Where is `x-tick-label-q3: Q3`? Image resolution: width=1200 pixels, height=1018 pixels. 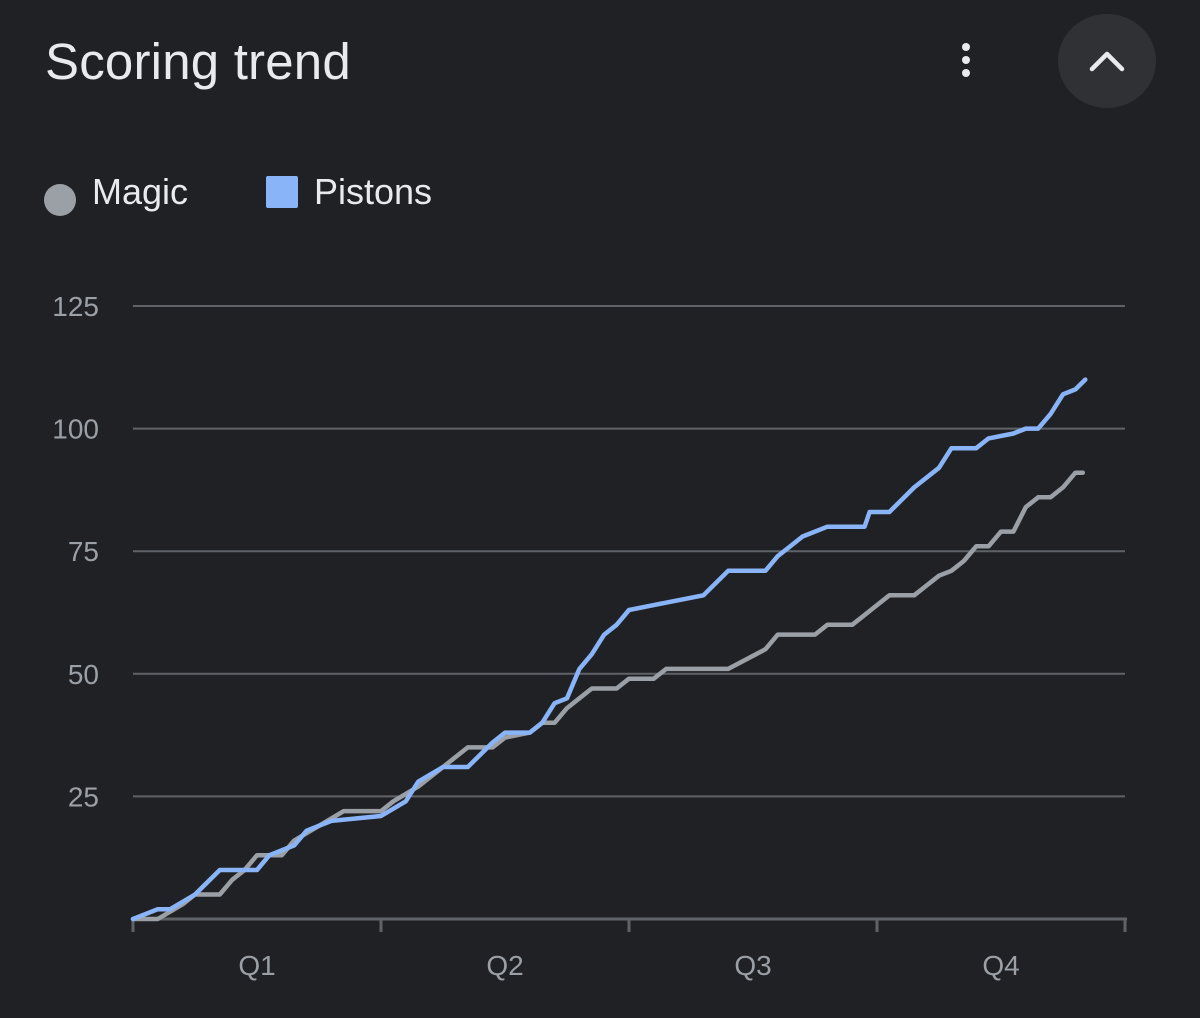 x-tick-label-q3: Q3 is located at coordinates (752, 965).